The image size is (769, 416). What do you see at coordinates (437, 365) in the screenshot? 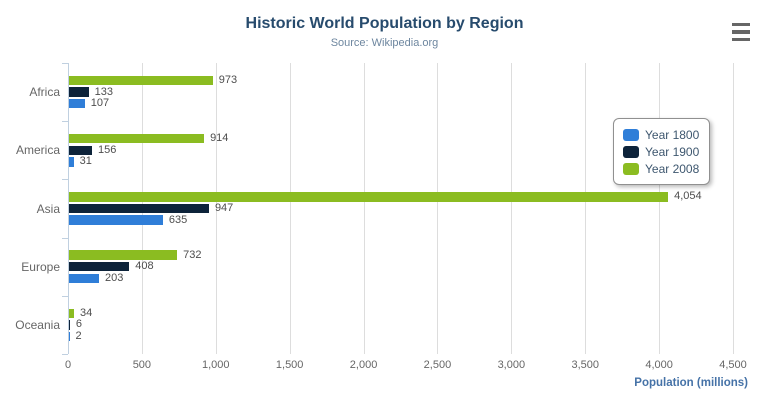
I see `x-axis-tick-label: 2,500` at bounding box center [437, 365].